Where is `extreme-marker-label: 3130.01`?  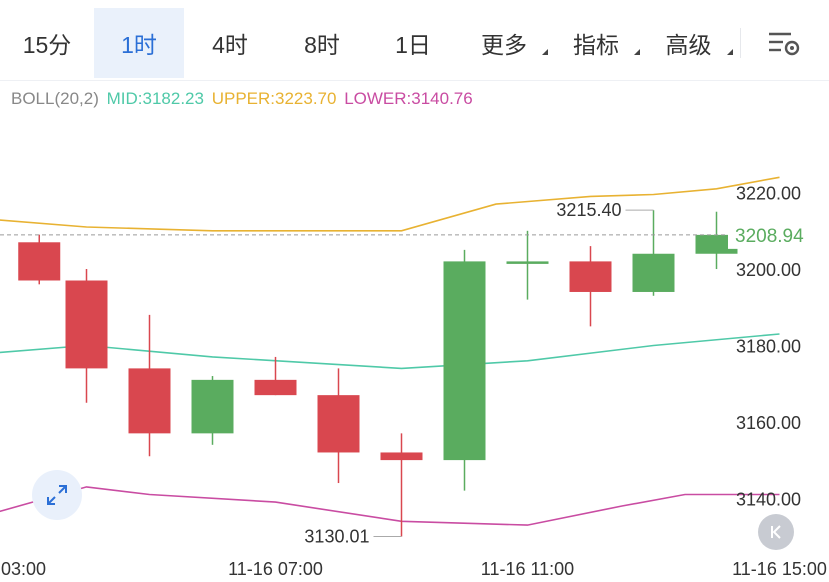
extreme-marker-label: 3130.01 is located at coordinates (336, 536).